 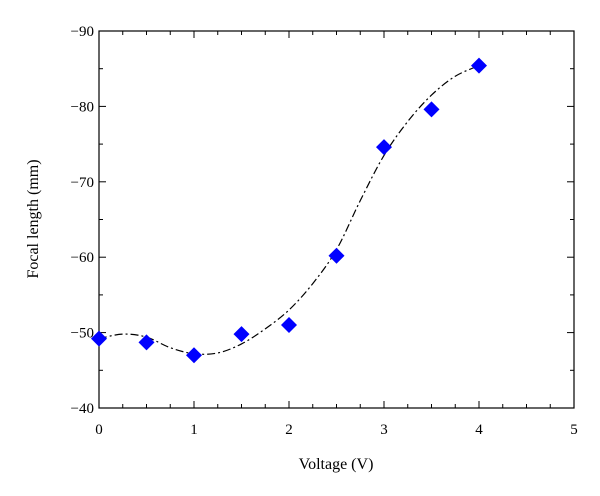 I want to click on x-tick-label: 2, so click(x=289, y=430).